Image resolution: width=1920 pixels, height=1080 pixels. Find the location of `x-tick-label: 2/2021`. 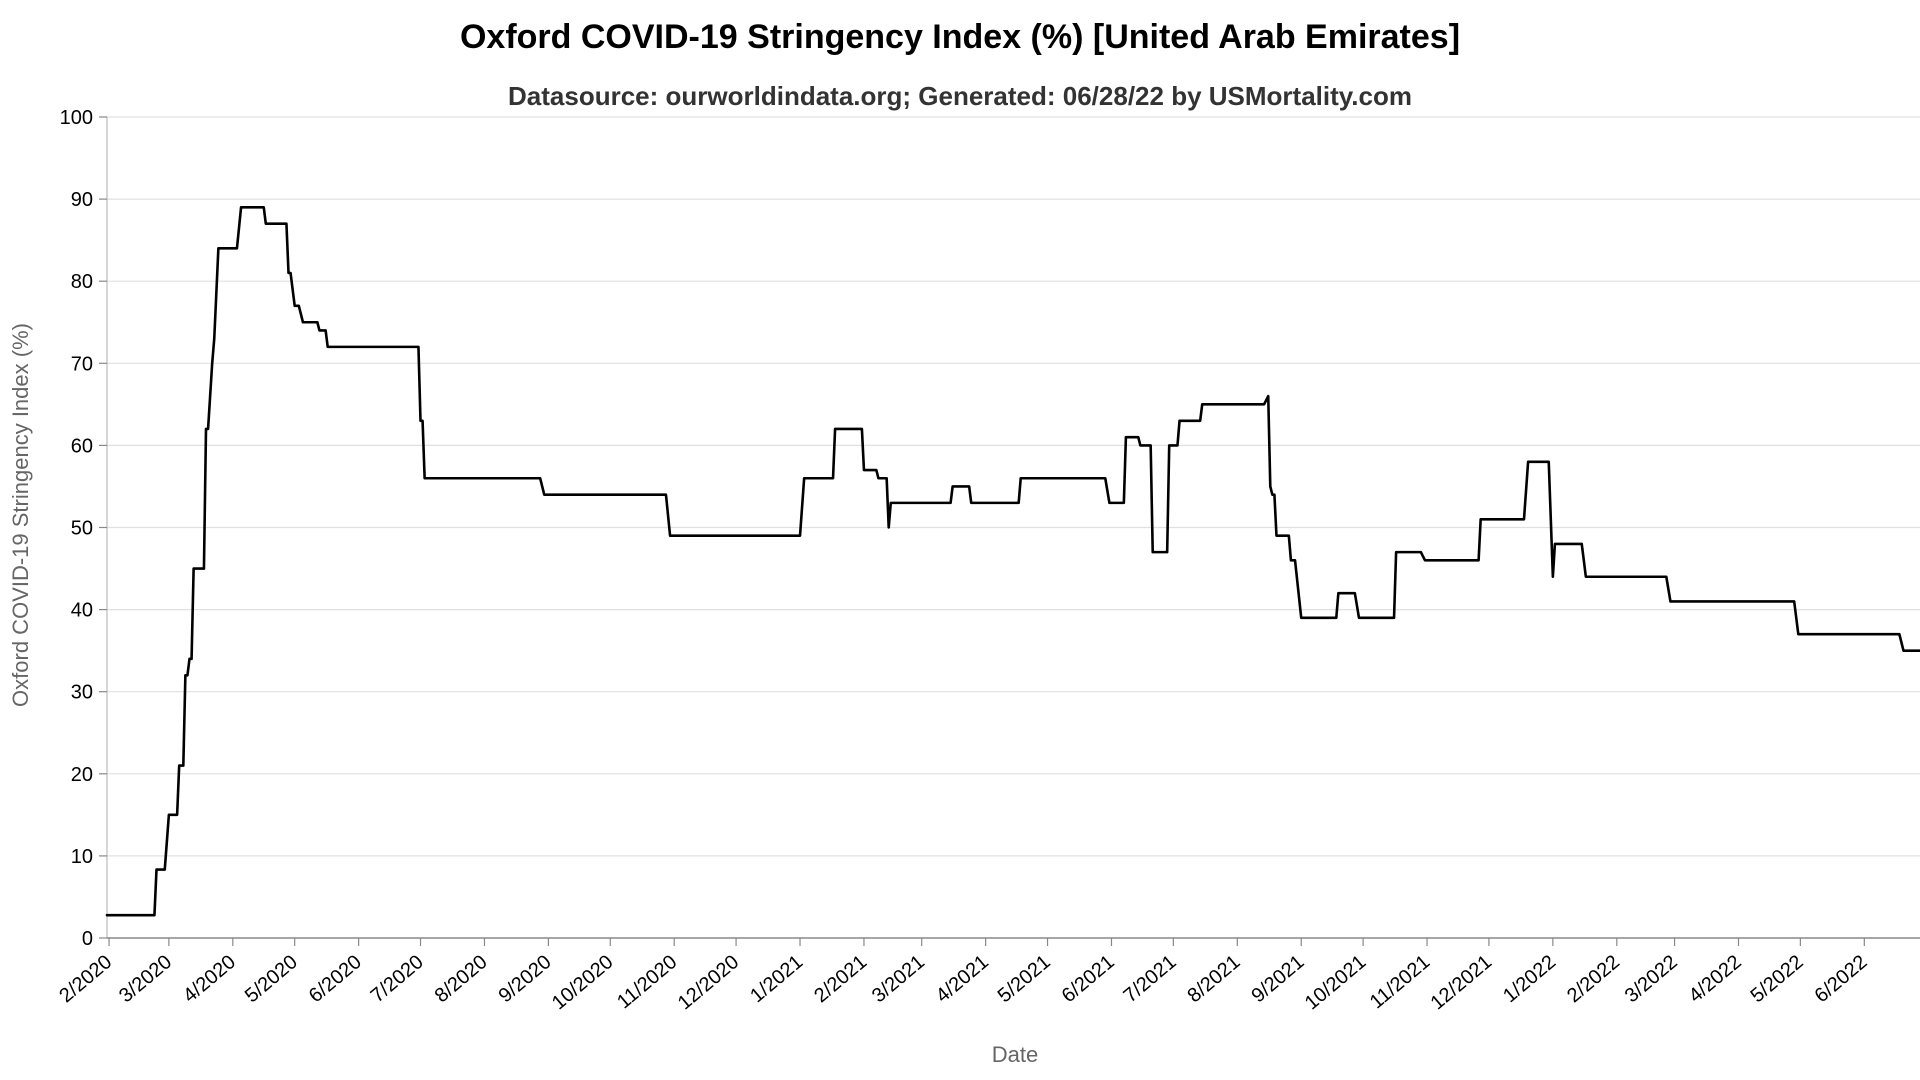

x-tick-label: 2/2021 is located at coordinates (840, 979).